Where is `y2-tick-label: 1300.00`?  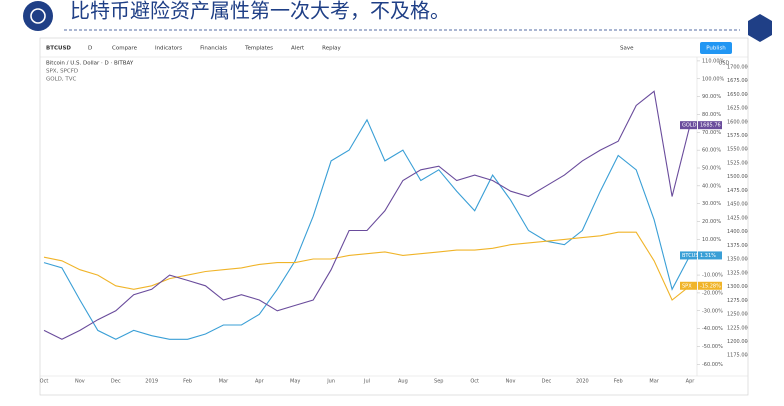
y2-tick-label: 1300.00 is located at coordinates (737, 287).